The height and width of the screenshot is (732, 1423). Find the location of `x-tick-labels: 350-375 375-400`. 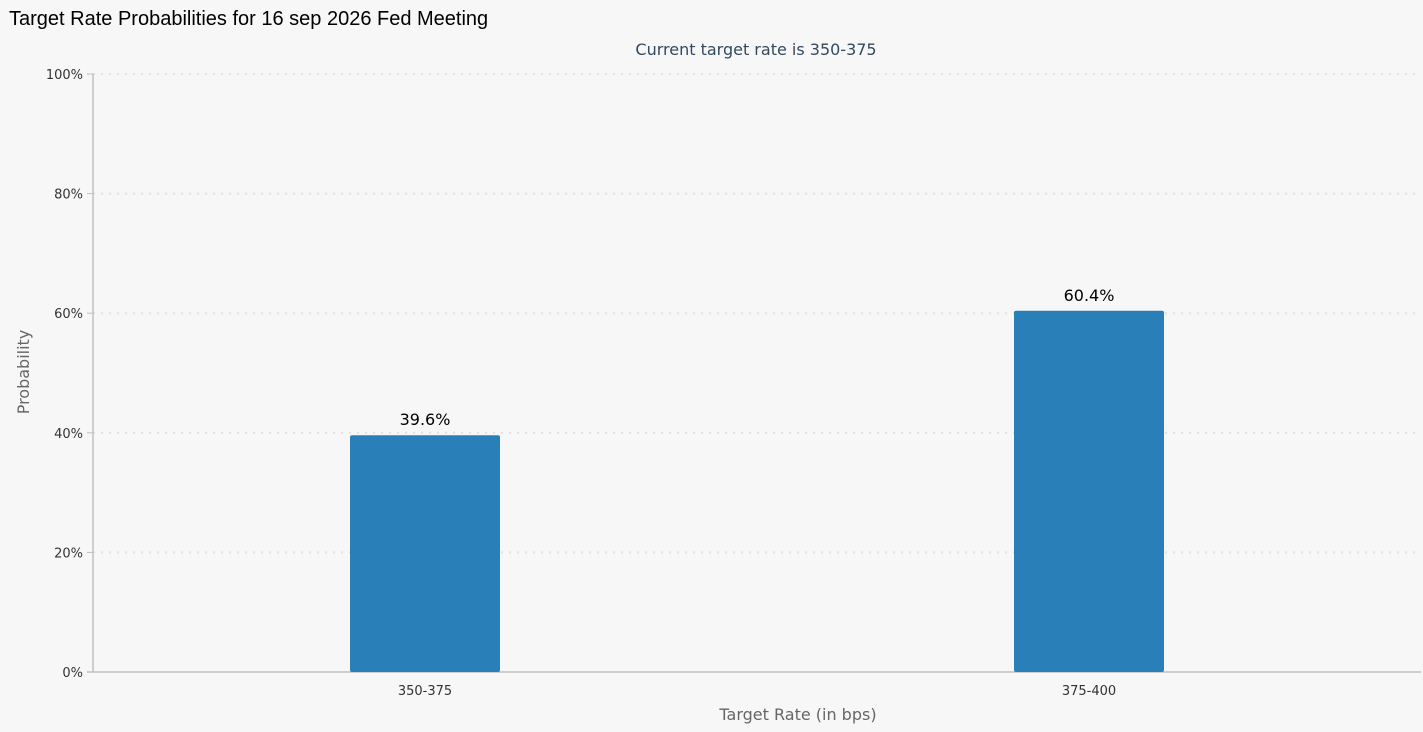

x-tick-labels: 350-375 375-400 is located at coordinates (757, 691).